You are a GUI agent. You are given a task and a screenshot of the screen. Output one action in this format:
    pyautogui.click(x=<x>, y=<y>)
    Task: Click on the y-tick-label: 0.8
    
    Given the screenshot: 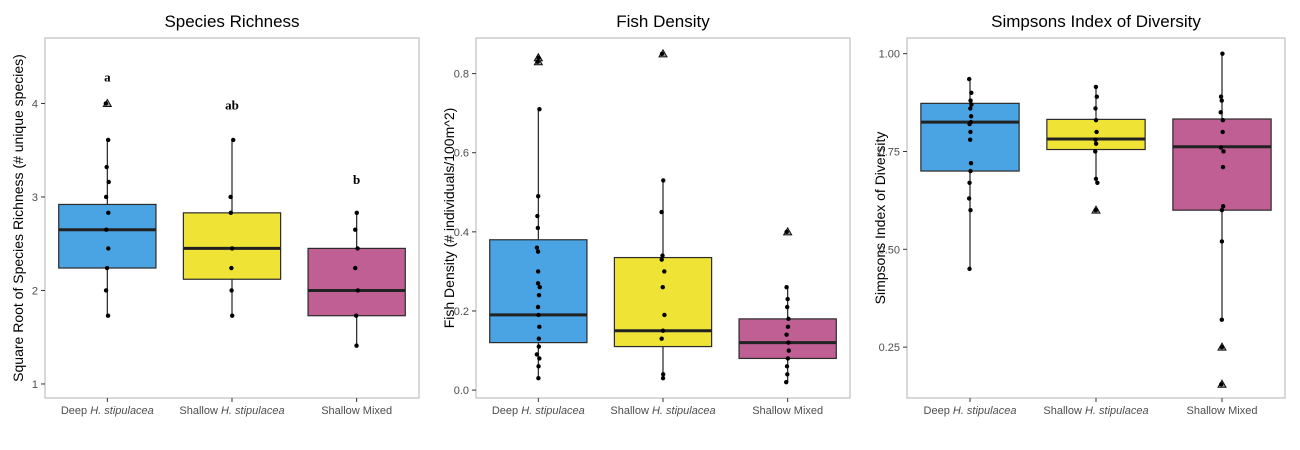 What is the action you would take?
    pyautogui.click(x=461, y=75)
    